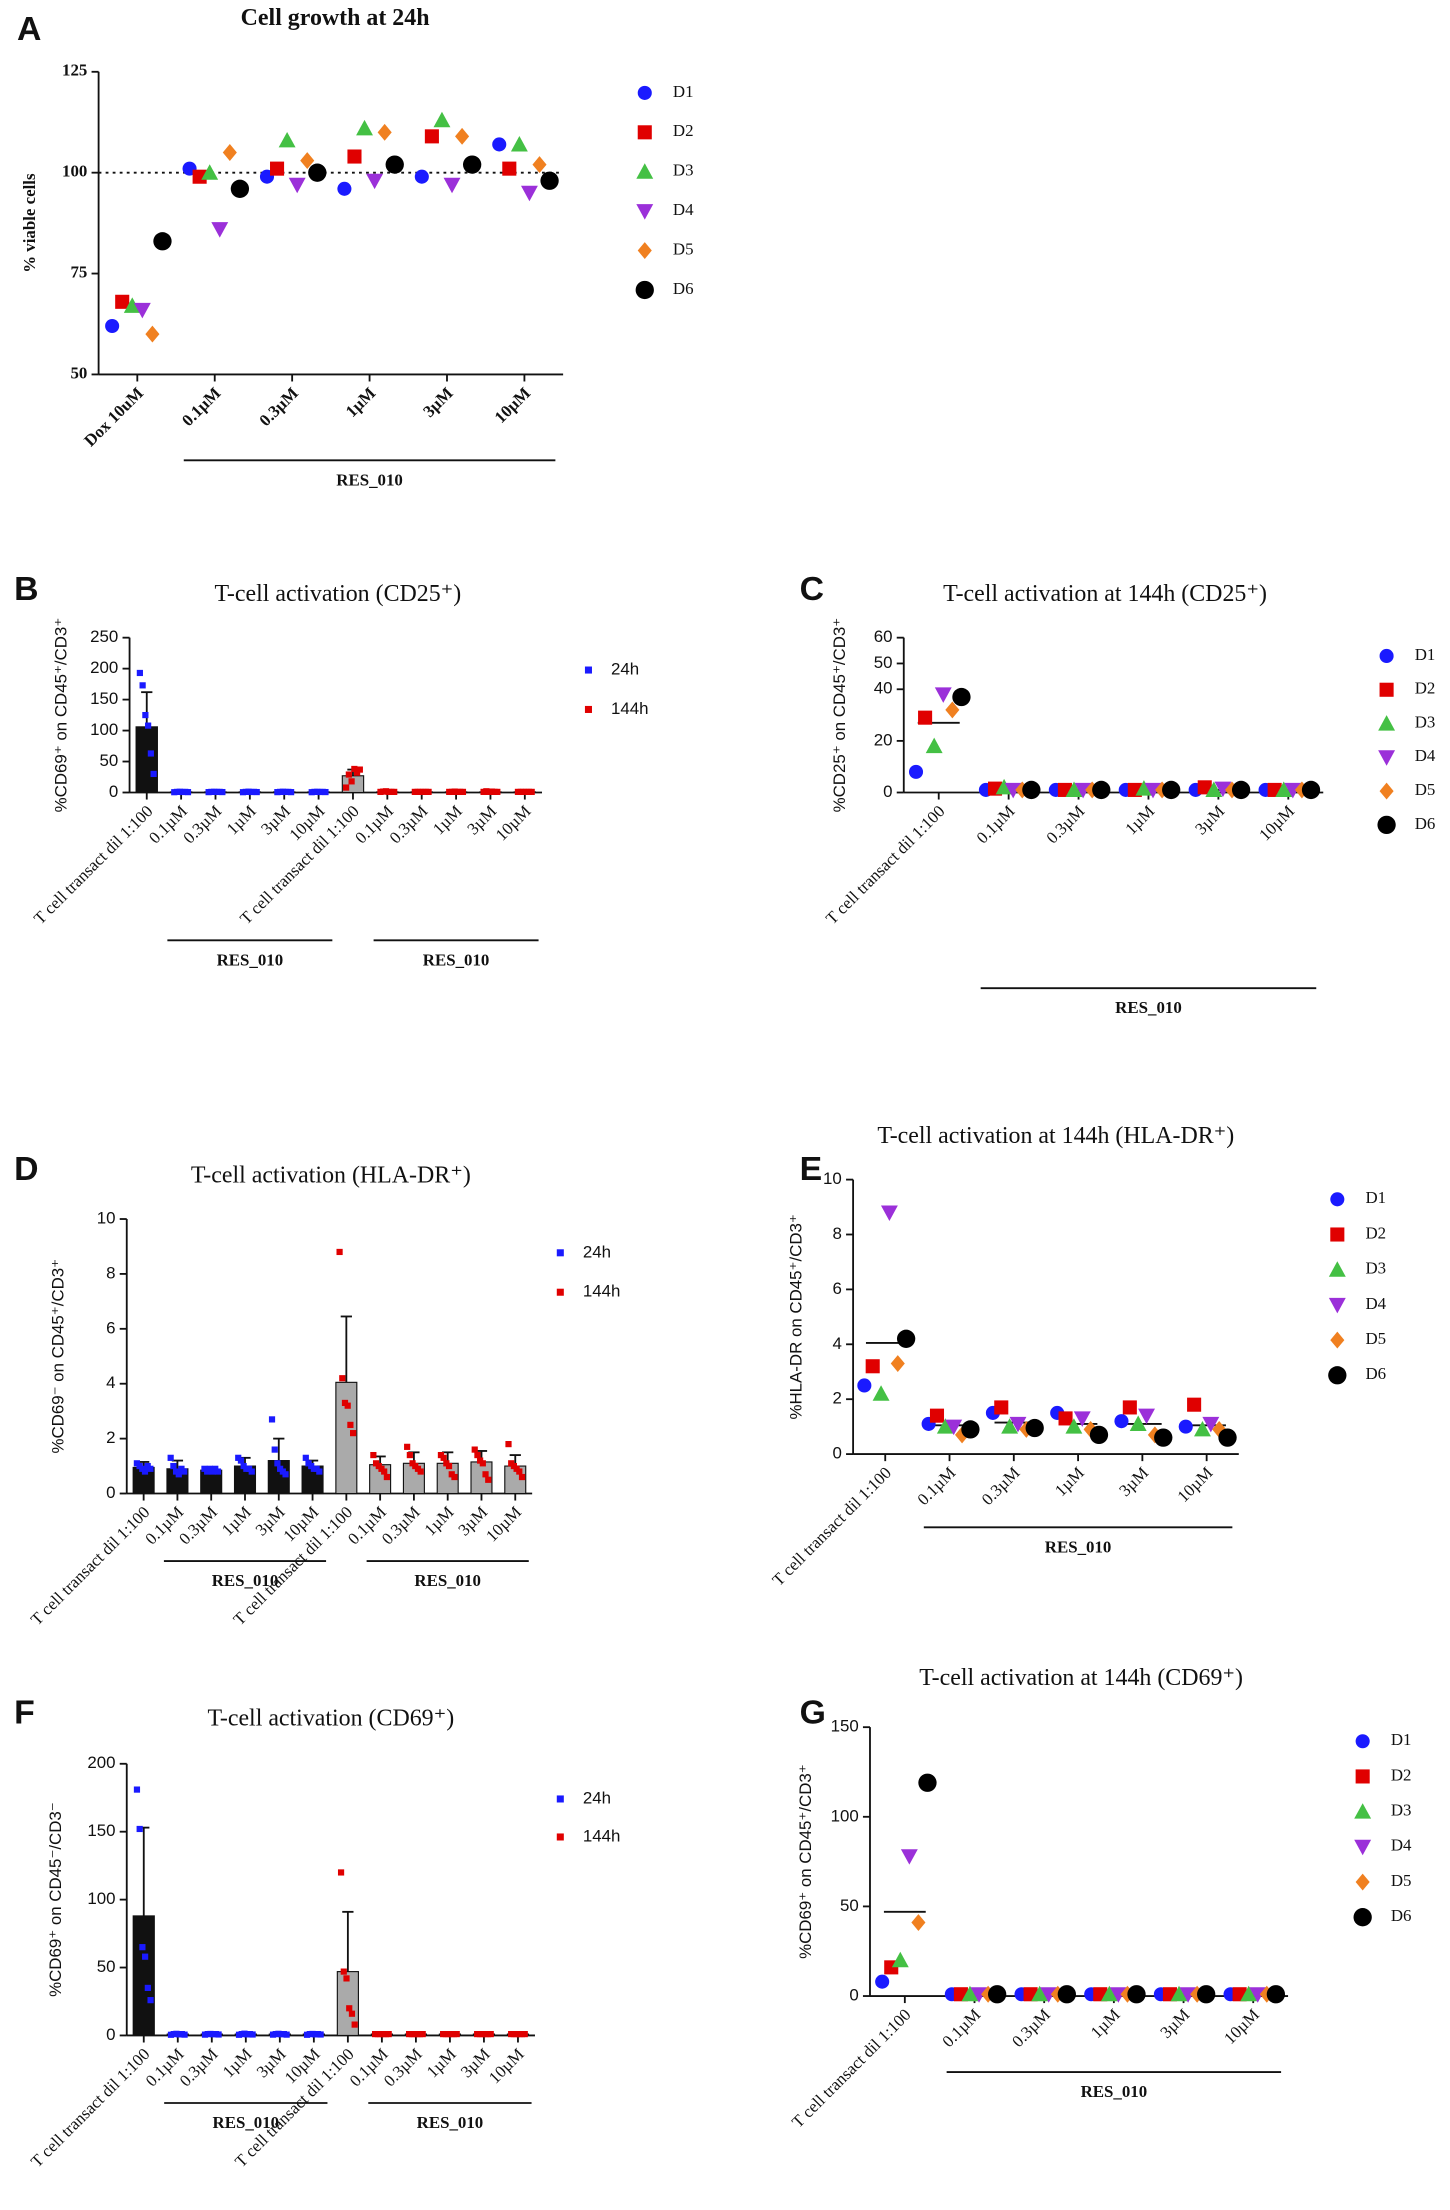 The width and height of the screenshot is (1450, 2210). Describe the element at coordinates (58, 1356) in the screenshot. I see `y-axis-label: %CD69⁻ on CD45⁺/CD3⁺` at that location.